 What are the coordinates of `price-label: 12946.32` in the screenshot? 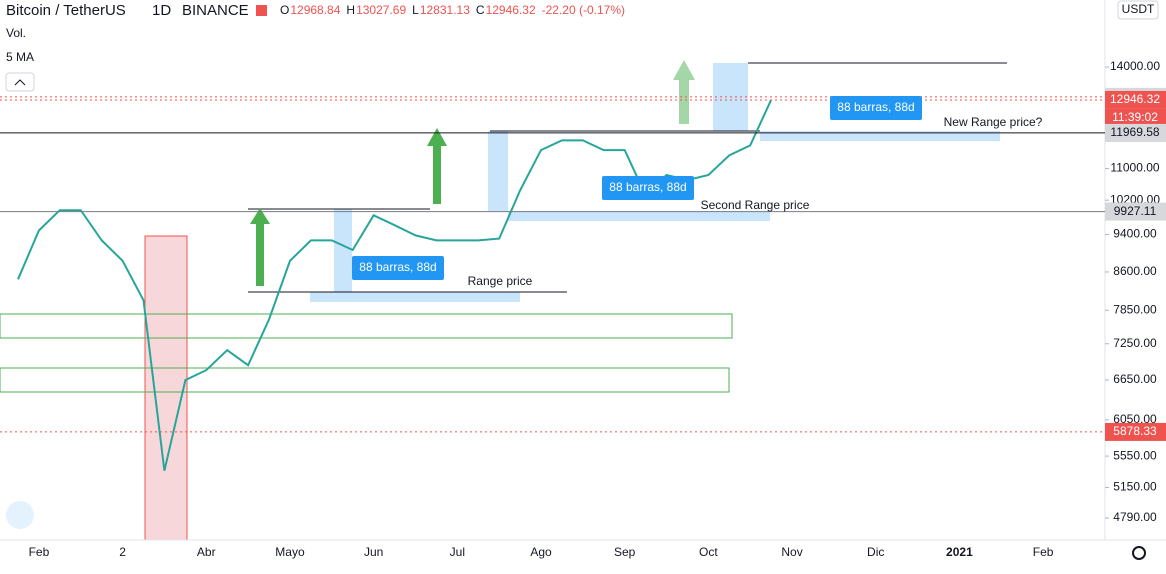 It's located at (1135, 99).